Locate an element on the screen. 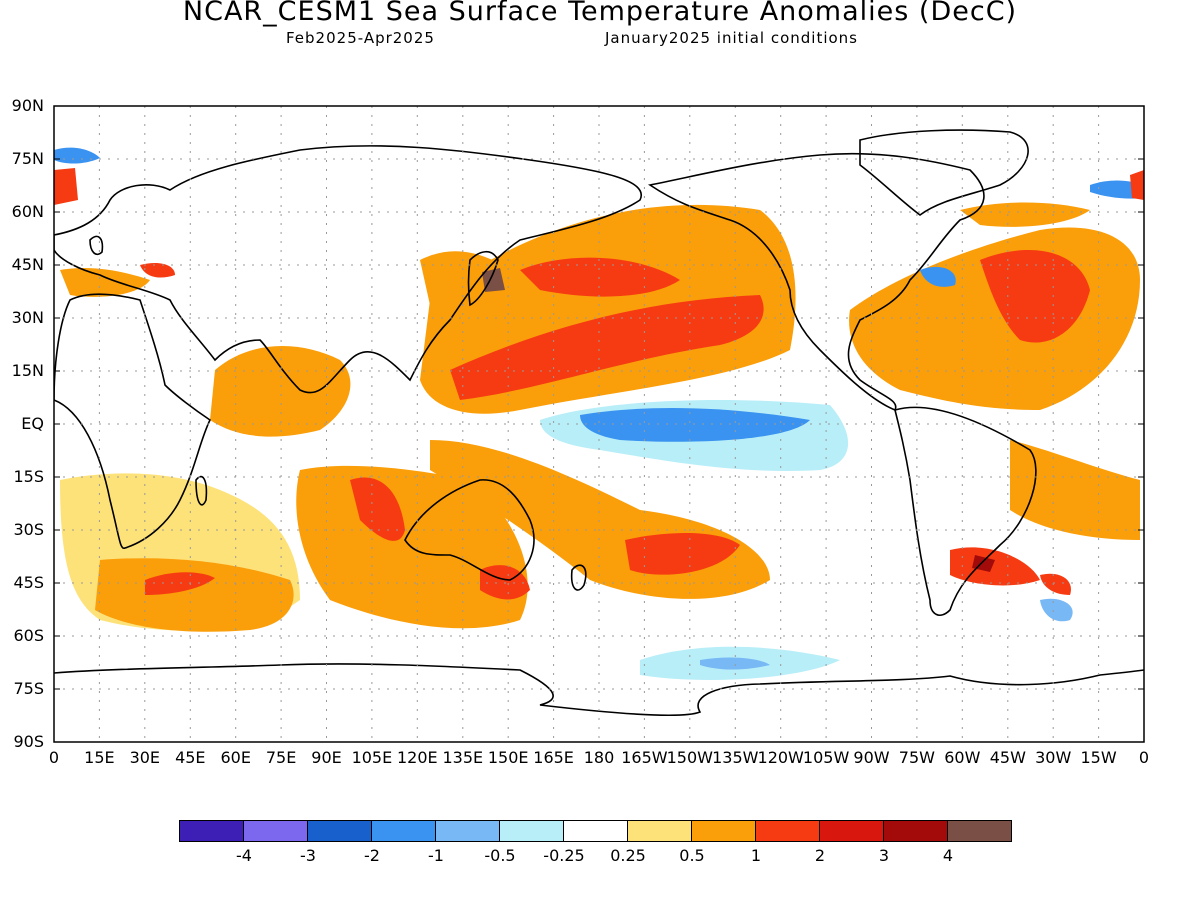  lon-label: 30E is located at coordinates (145, 757).